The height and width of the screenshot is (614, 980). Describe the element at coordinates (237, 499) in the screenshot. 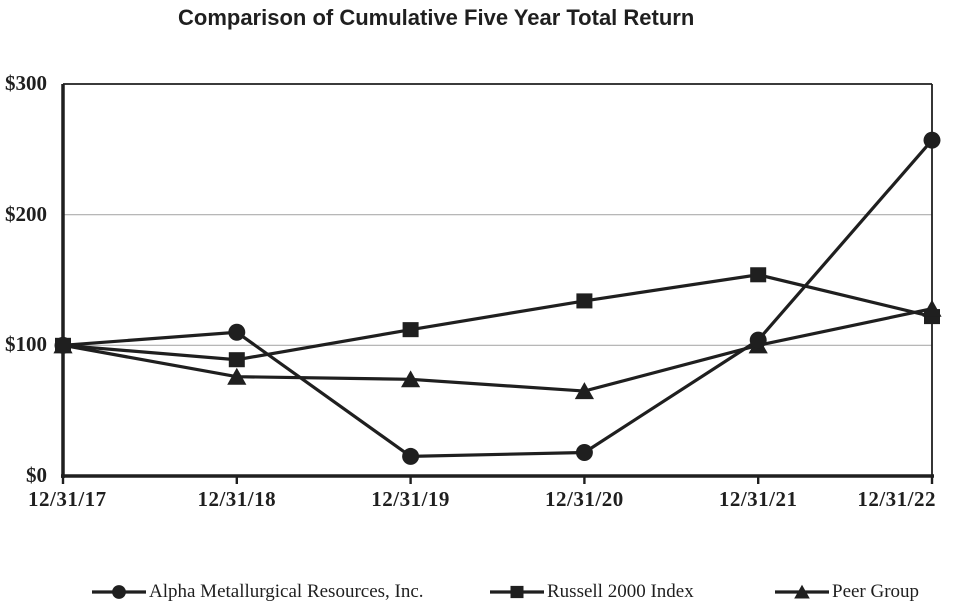

I see `x-tick-label-12-31-18: 12/31/18` at that location.